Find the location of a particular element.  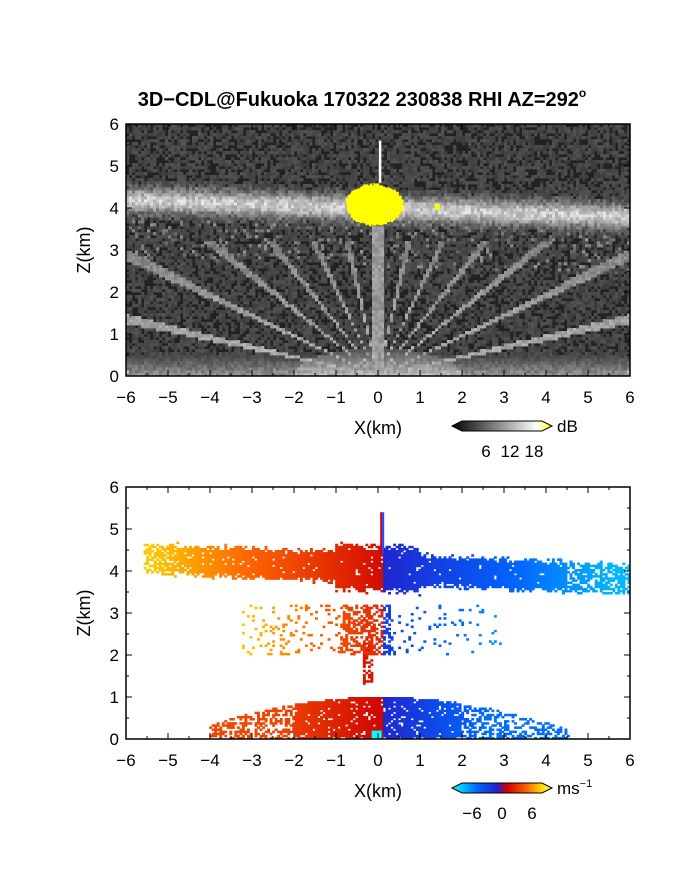

velocity-colorbar-ticks: −6 0 6 is located at coordinates (499, 813).